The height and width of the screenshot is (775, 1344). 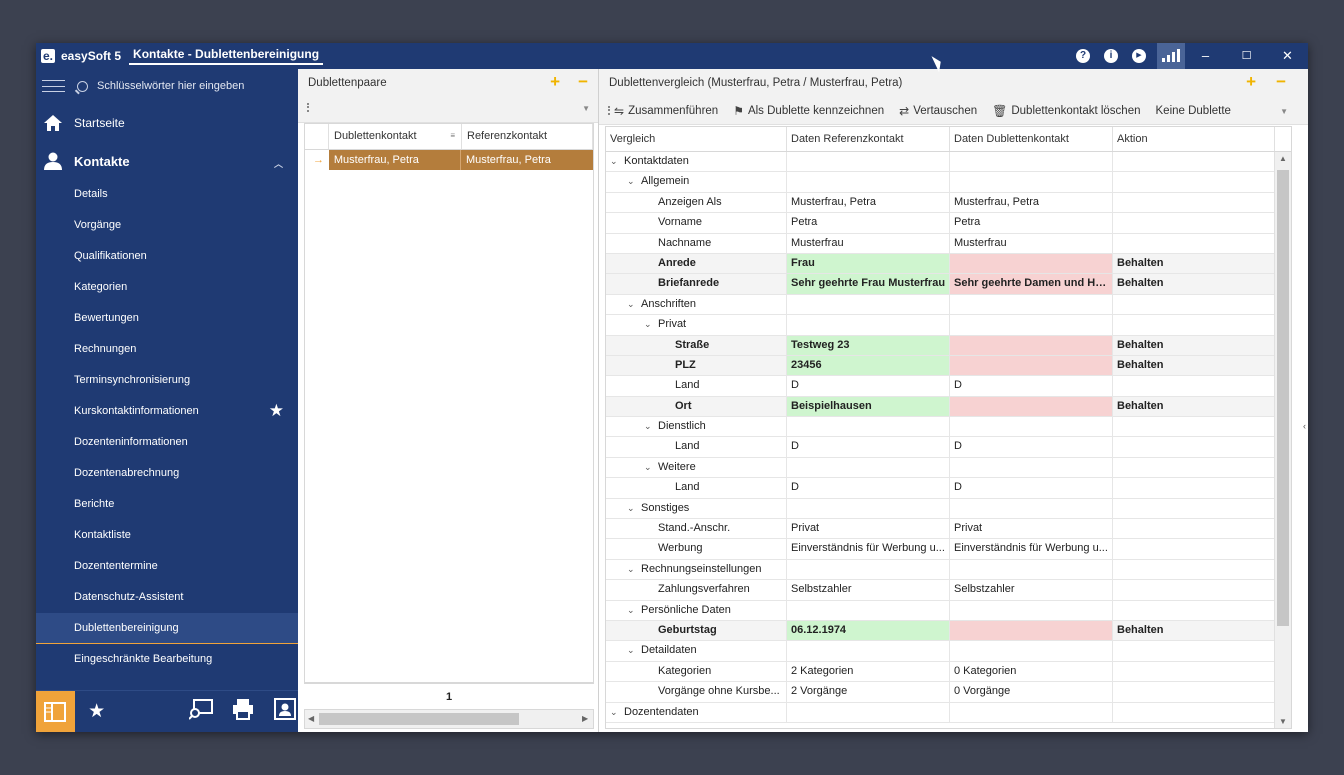 I want to click on mark-duplicate-button: ⚑ Als Dublette kennzeichnen, so click(x=808, y=111).